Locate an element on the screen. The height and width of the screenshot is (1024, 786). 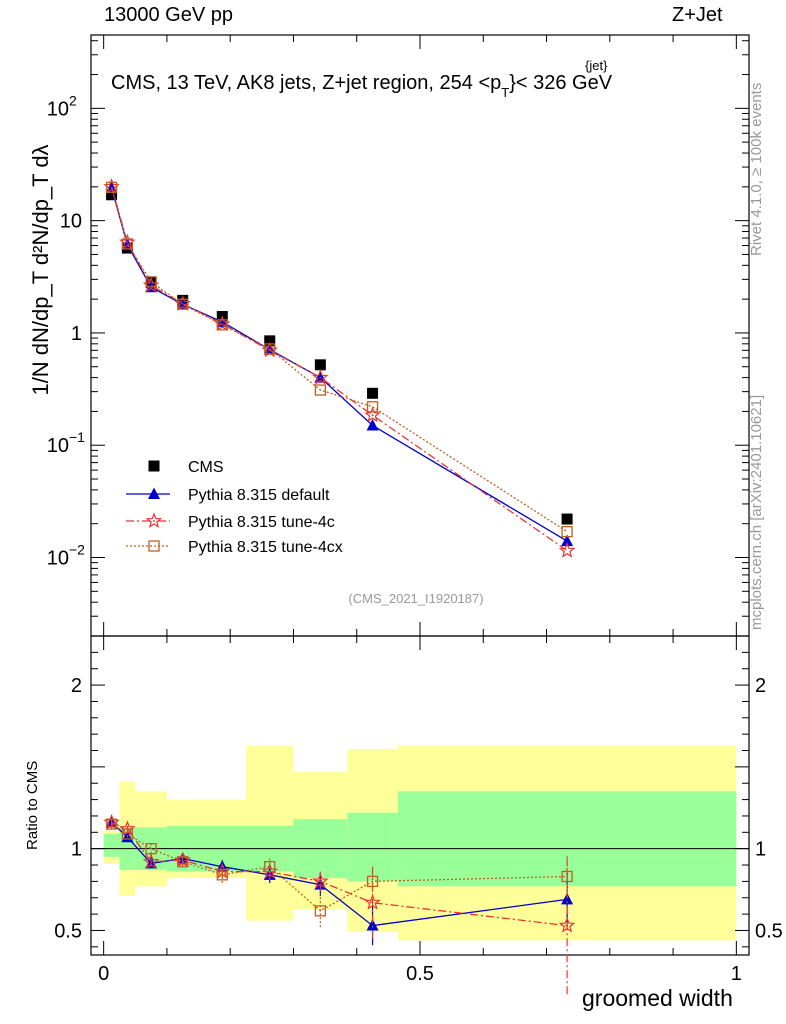
legend-label-pythia-8-315-tune-4c: Pythia 8.315 tune-4c is located at coordinates (261, 522).